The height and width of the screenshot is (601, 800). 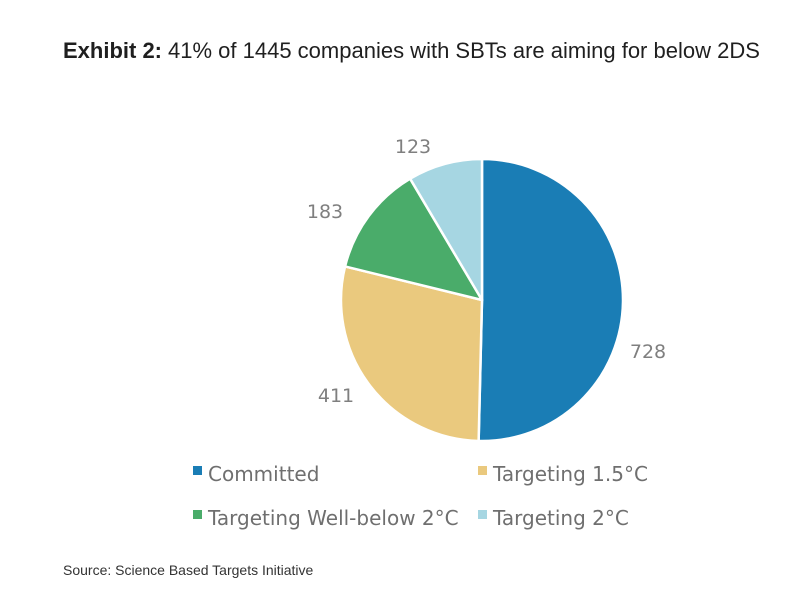 I want to click on pie-slice-committed, so click(x=551, y=300).